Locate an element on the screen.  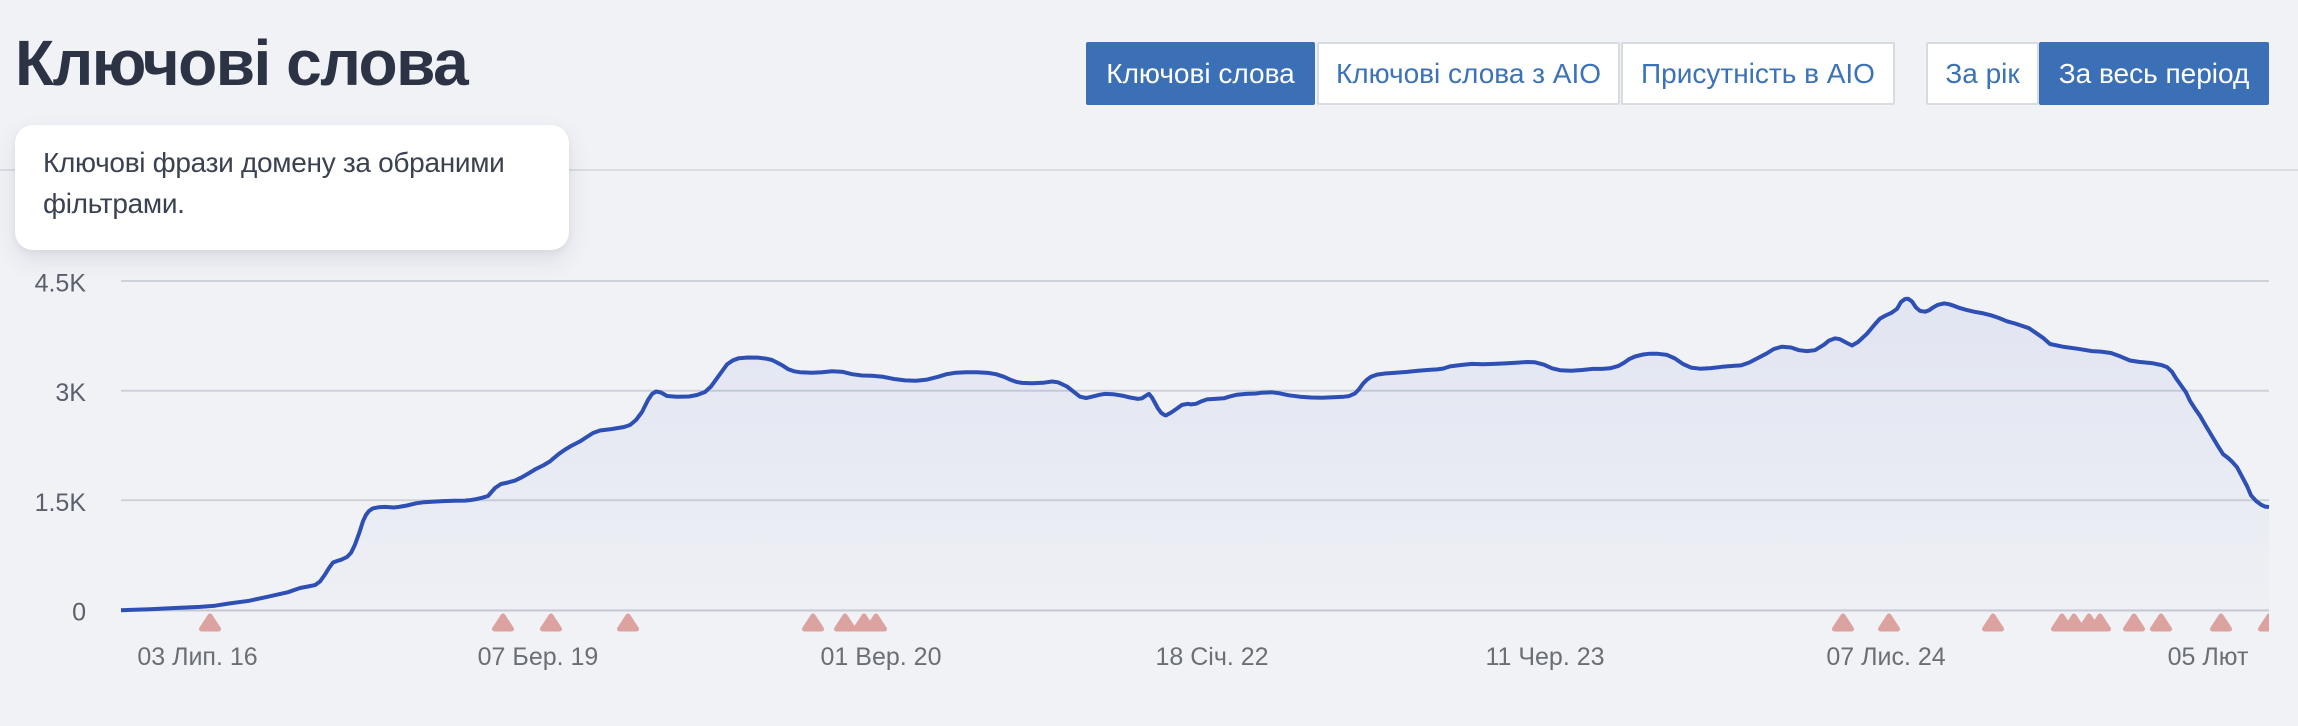
svg-text: 18 Січ. 22 is located at coordinates (1211, 657).